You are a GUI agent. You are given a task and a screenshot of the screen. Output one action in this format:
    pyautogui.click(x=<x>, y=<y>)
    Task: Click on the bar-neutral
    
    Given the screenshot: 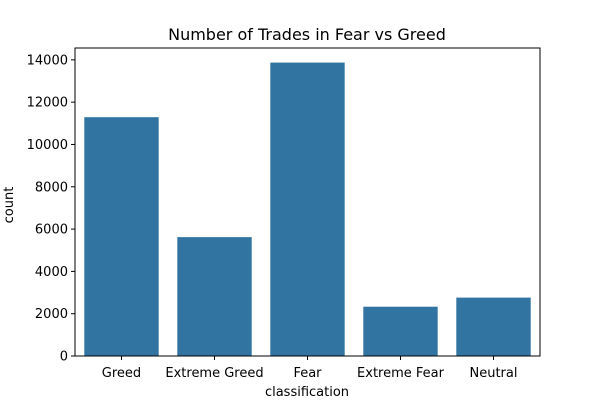 What is the action you would take?
    pyautogui.click(x=493, y=326)
    